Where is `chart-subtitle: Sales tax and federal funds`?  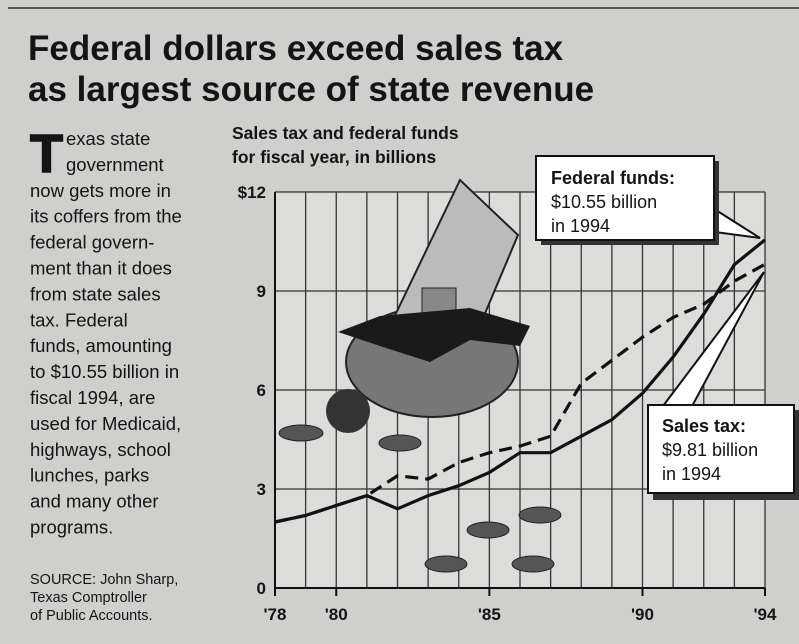 chart-subtitle: Sales tax and federal funds is located at coordinates (345, 133).